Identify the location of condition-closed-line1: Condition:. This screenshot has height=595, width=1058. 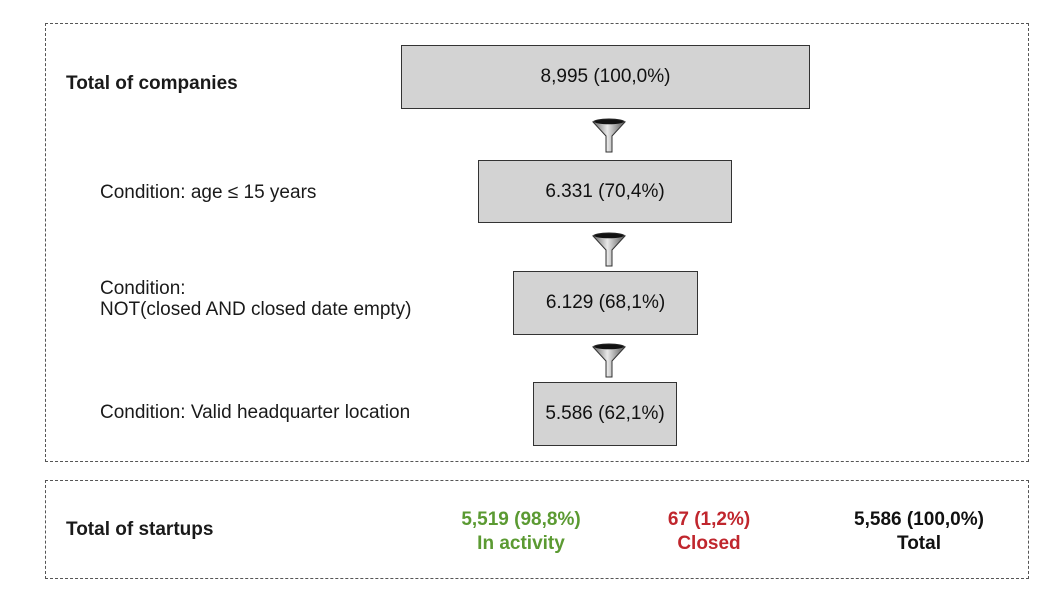
(143, 288).